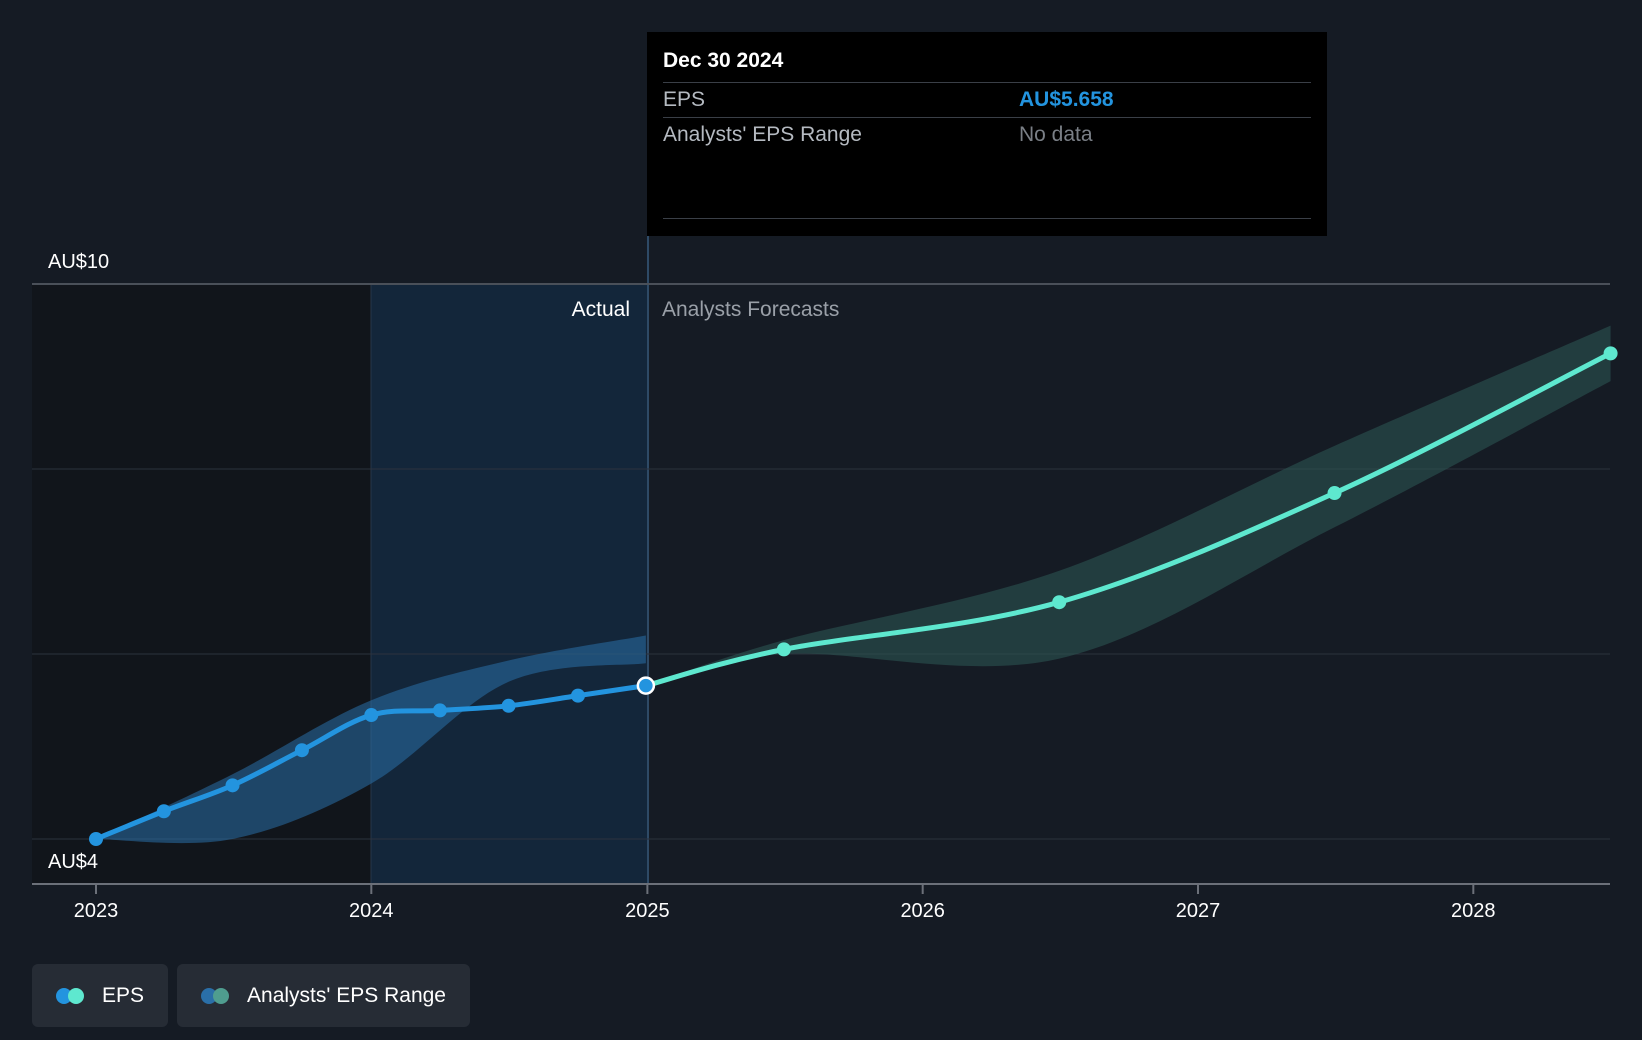 This screenshot has width=1642, height=1040. What do you see at coordinates (123, 995) in the screenshot?
I see `legend-eps-label: EPS` at bounding box center [123, 995].